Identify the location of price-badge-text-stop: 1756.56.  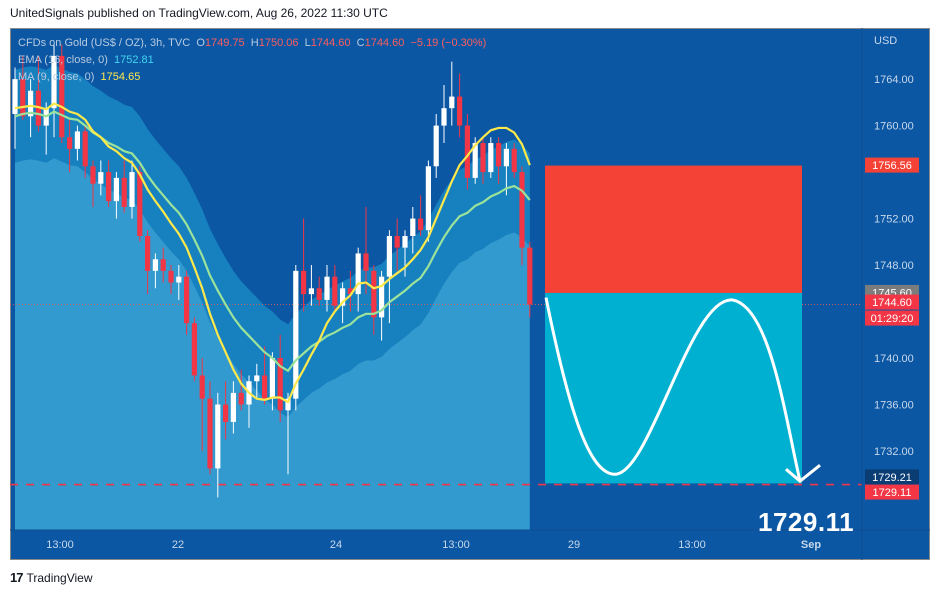
(892, 166).